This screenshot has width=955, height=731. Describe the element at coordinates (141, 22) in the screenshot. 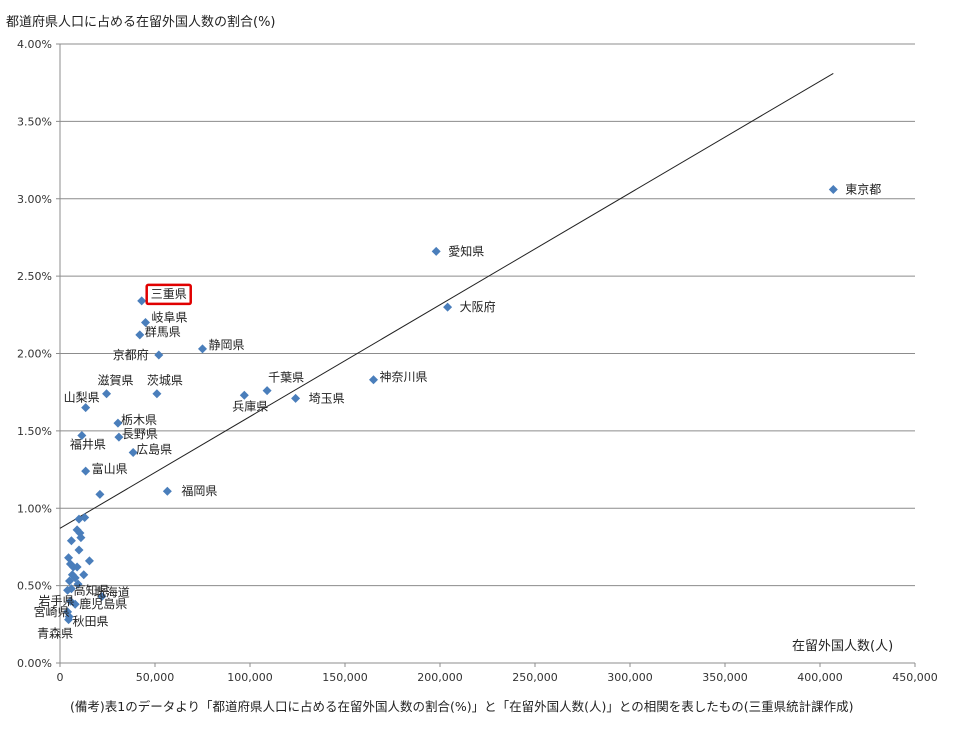

I see `y-axis-title: 都道府県人口に占める在留外国人数の割合(%)` at that location.